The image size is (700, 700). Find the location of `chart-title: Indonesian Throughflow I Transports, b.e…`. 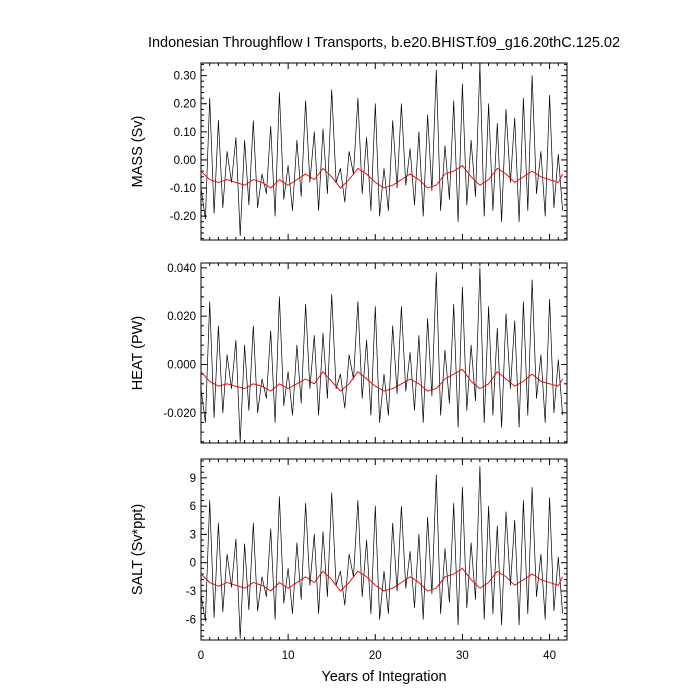

chart-title: Indonesian Throughflow I Transports, b.e… is located at coordinates (384, 43).